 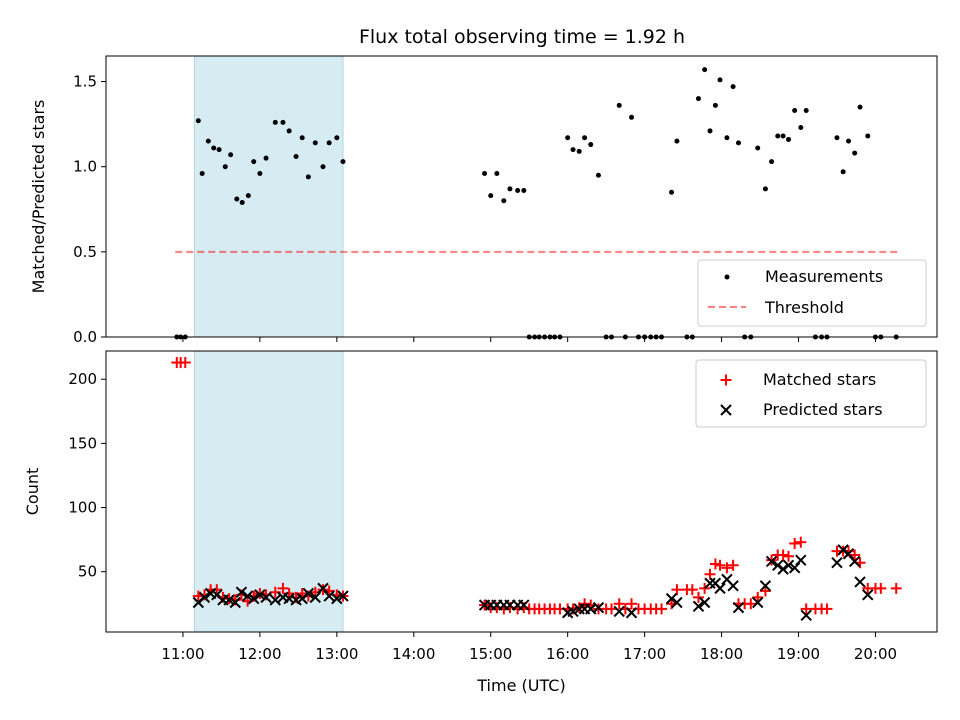 What do you see at coordinates (85, 252) in the screenshot?
I see `y-tick-label: 0.5` at bounding box center [85, 252].